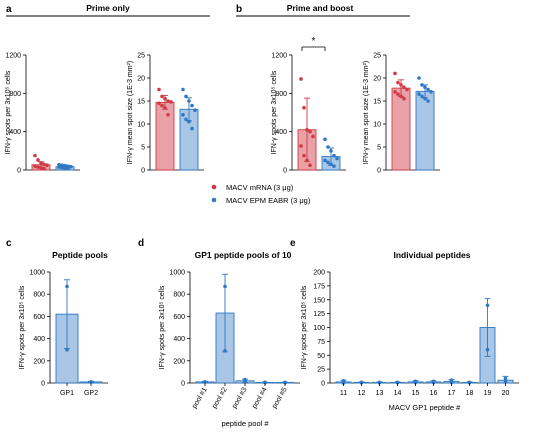  I want to click on legend-label-mrna: MACV mRNA (3 μg), so click(260, 187).